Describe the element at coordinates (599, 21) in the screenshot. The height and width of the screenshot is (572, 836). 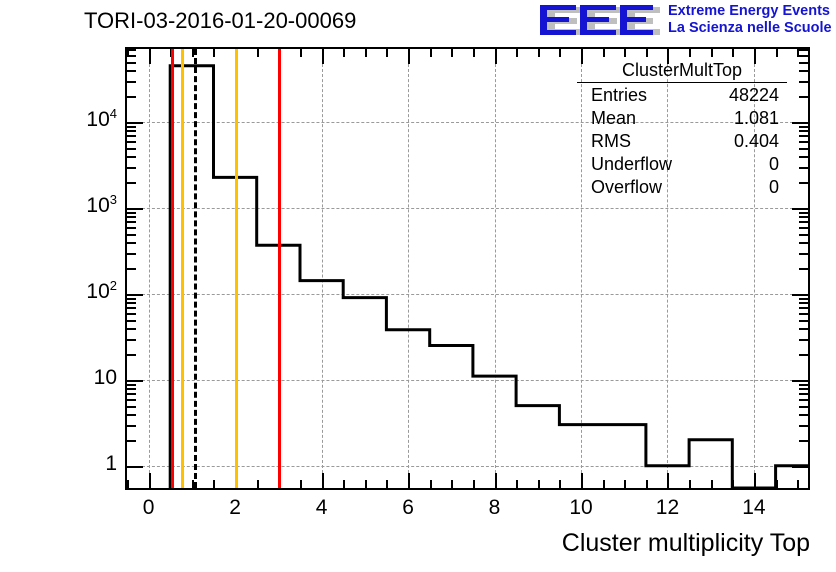
I see `eee-mark-icon` at that location.